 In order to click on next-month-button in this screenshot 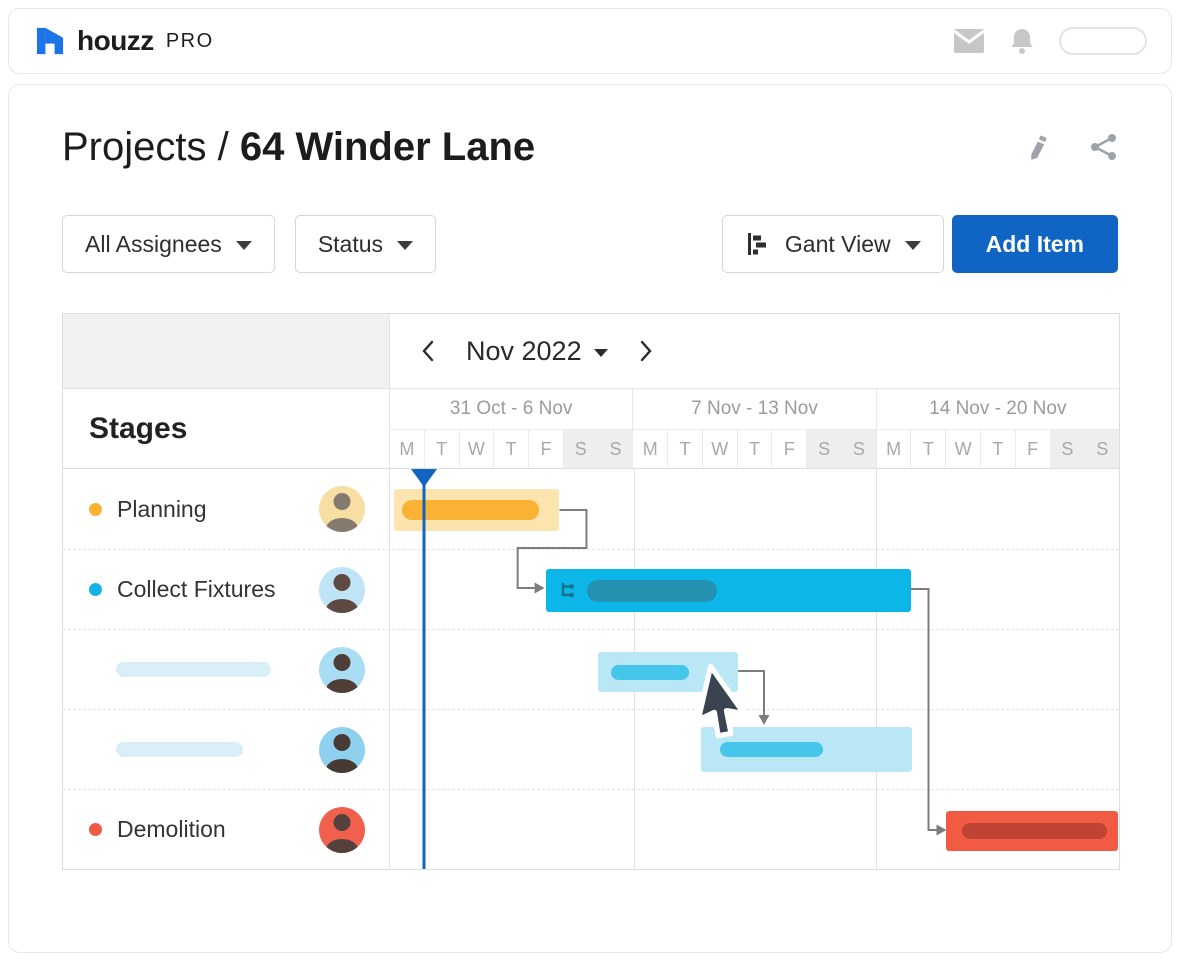, I will do `click(646, 351)`.